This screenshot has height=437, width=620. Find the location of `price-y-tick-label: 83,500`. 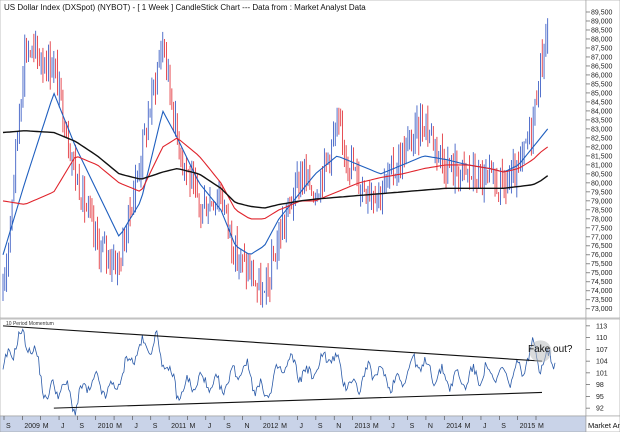

price-y-tick-label: 83,500 is located at coordinates (602, 120).